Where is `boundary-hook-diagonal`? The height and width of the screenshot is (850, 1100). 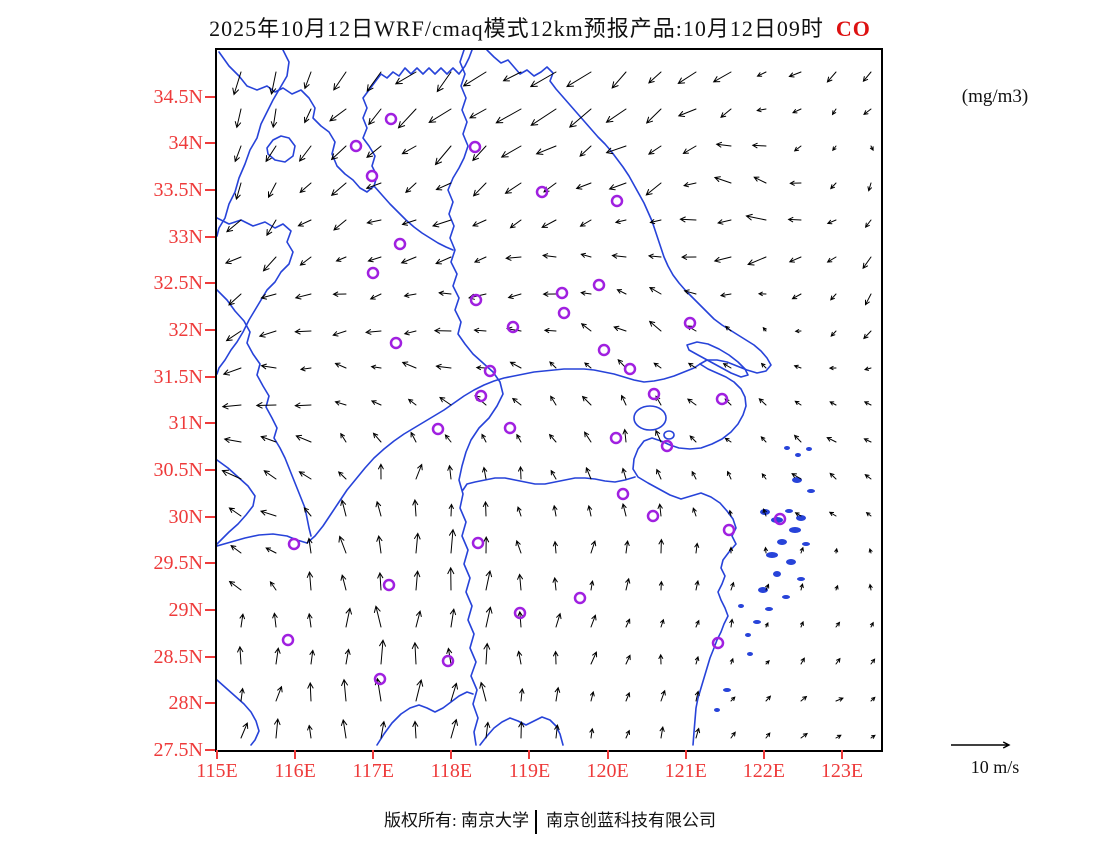
boundary-hook-diagonal is located at coordinates (413, 218).